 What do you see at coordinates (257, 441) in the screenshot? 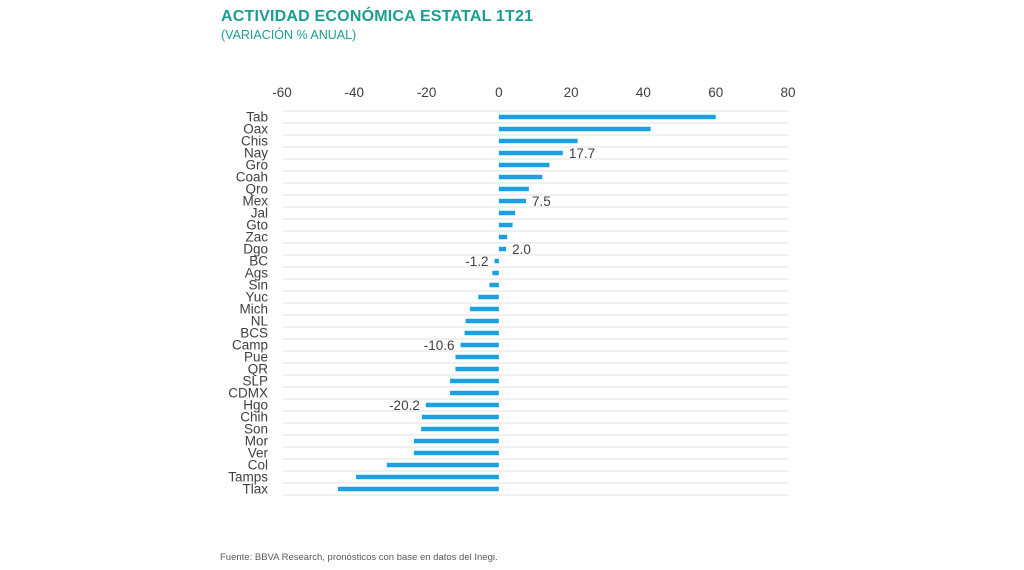
I see `category-label: Mor` at bounding box center [257, 441].